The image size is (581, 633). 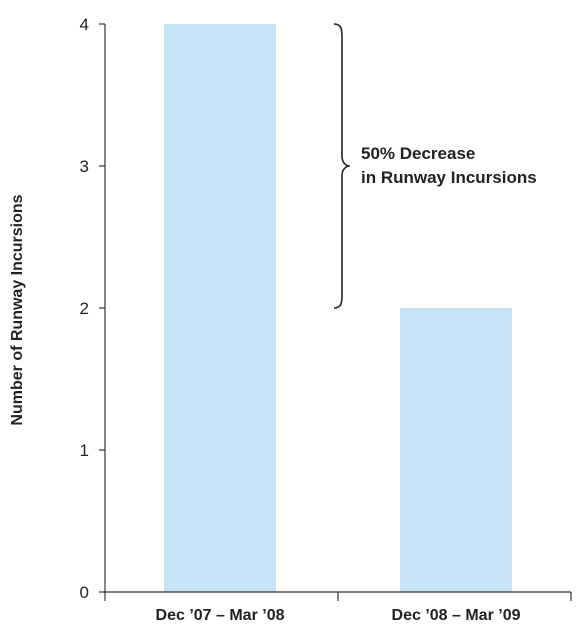 I want to click on annotation-layer, so click(x=342, y=166).